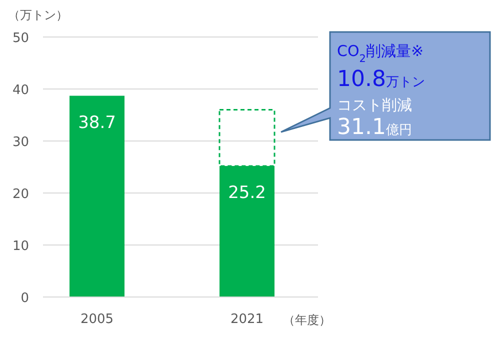 This screenshot has height=343, width=504. What do you see at coordinates (380, 53) in the screenshot?
I see `text: CO$_{2}$削減量※` at bounding box center [380, 53].